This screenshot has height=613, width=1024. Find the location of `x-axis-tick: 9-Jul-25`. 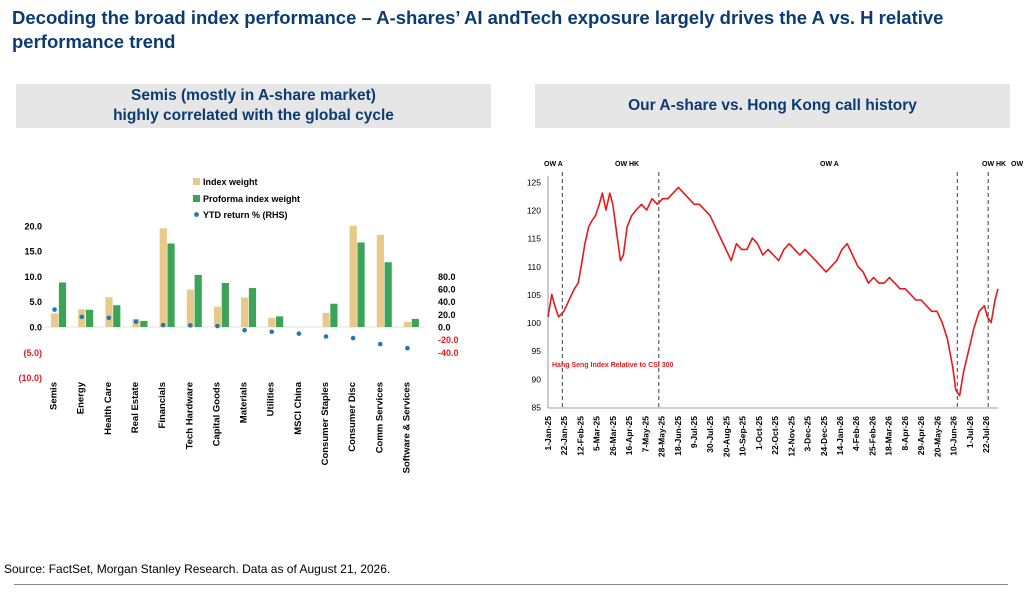

x-axis-tick: 9-Jul-25 is located at coordinates (694, 432).